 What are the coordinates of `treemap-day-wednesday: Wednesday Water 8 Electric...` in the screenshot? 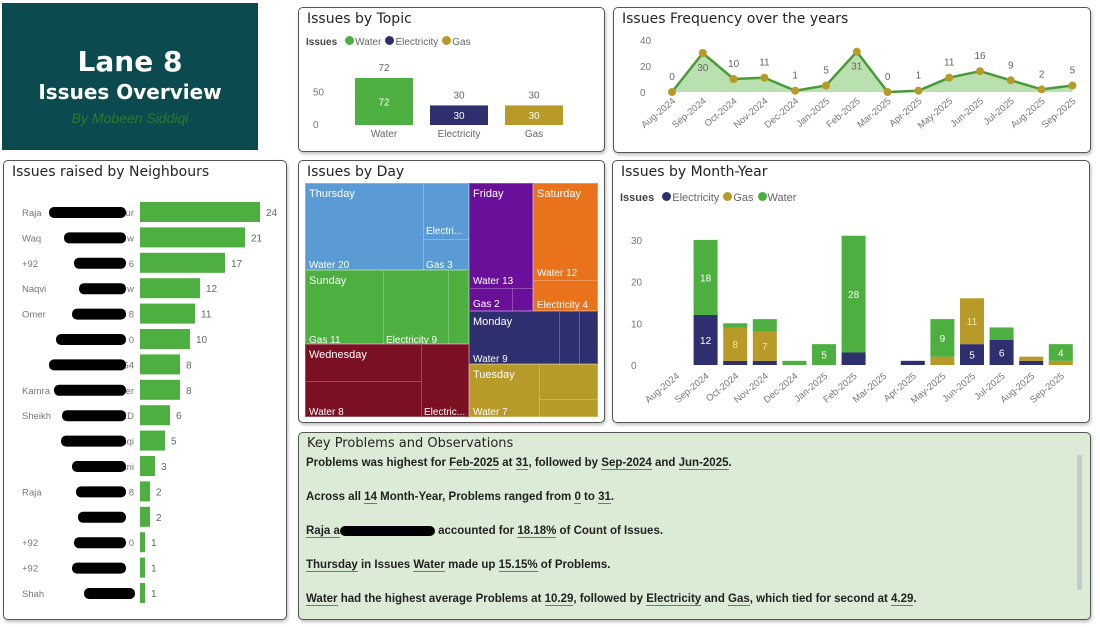 It's located at (387, 381).